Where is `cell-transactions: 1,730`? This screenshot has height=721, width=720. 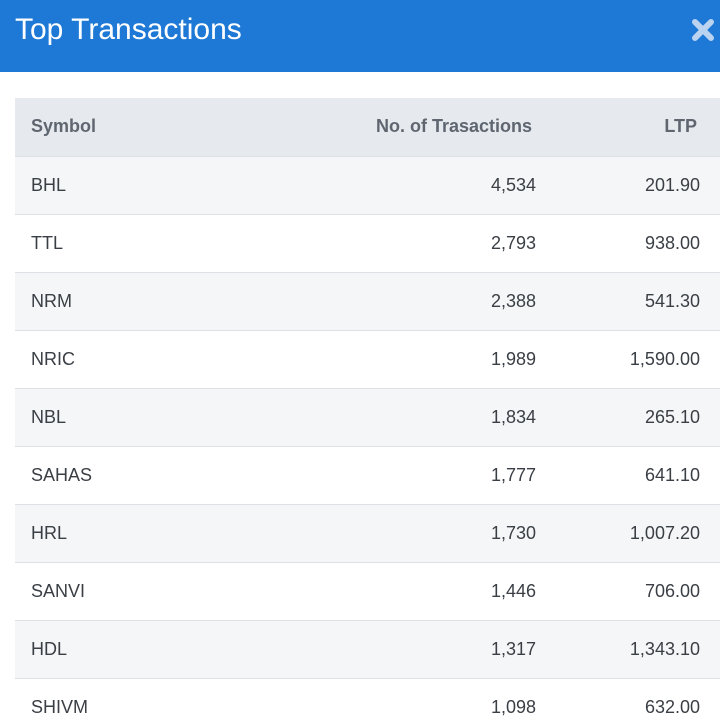
cell-transactions: 1,730 is located at coordinates (513, 532).